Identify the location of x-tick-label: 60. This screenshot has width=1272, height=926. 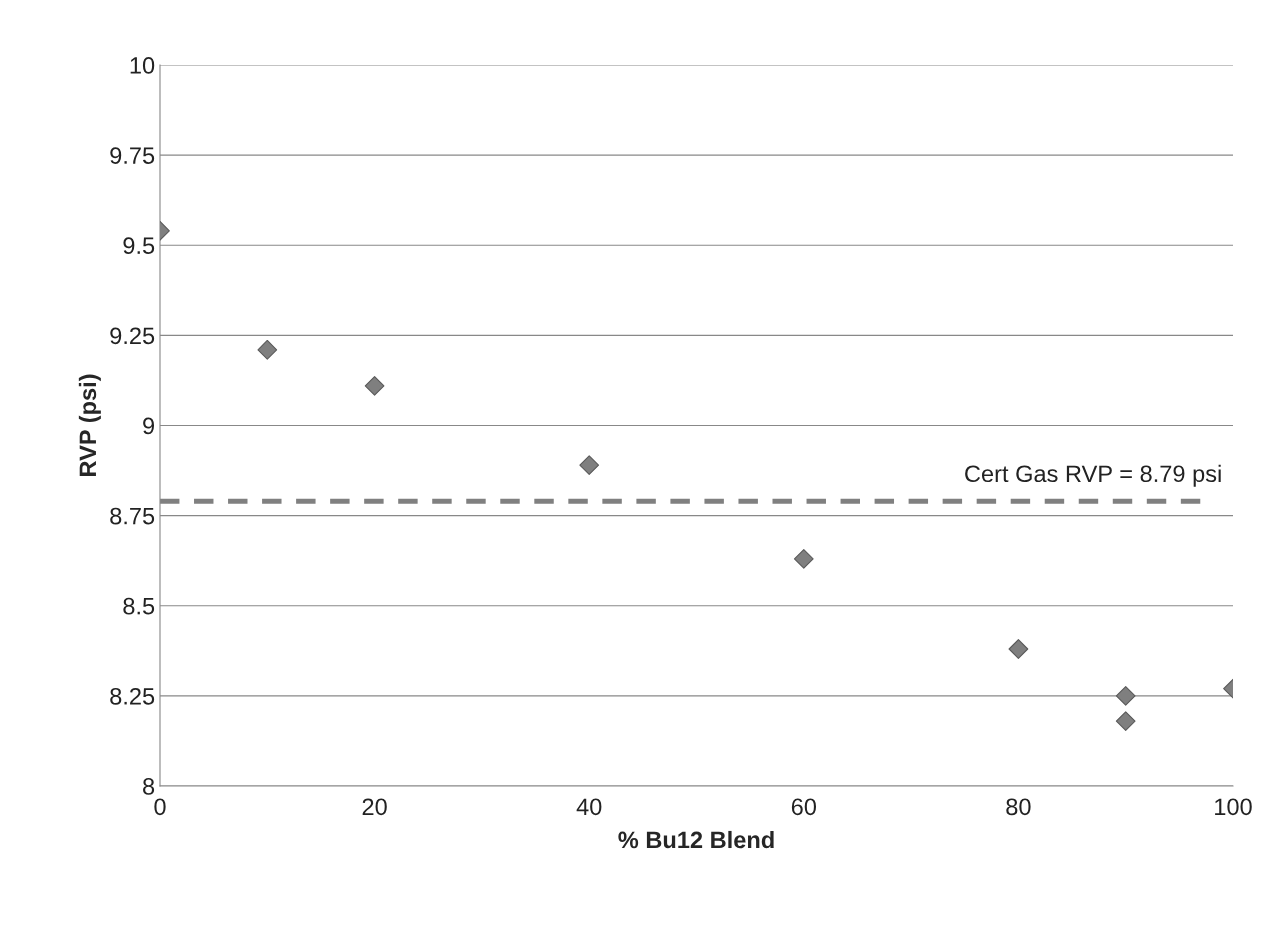
(804, 807).